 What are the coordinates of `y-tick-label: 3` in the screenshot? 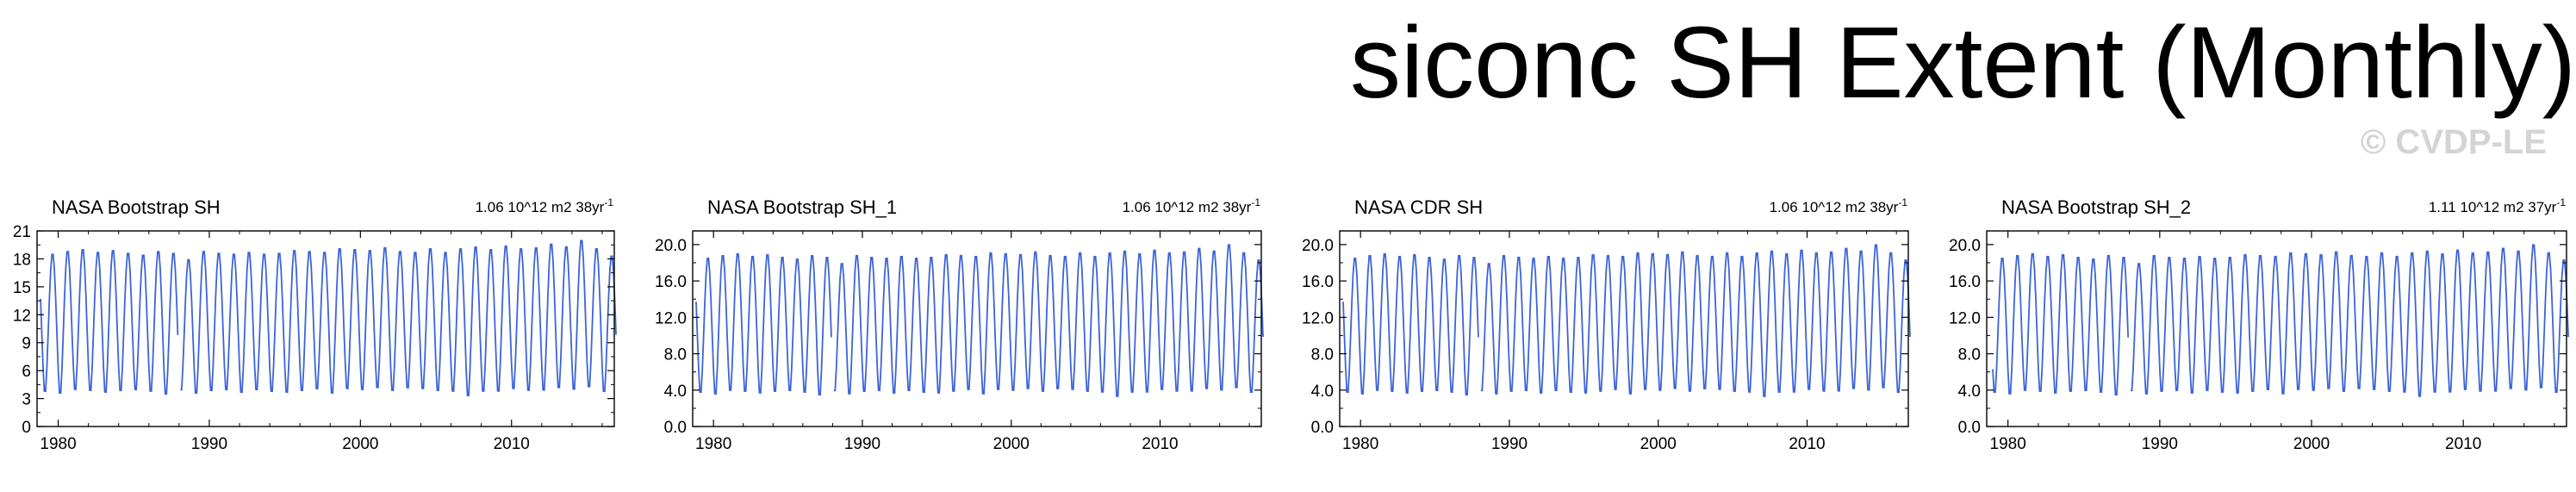 It's located at (27, 400).